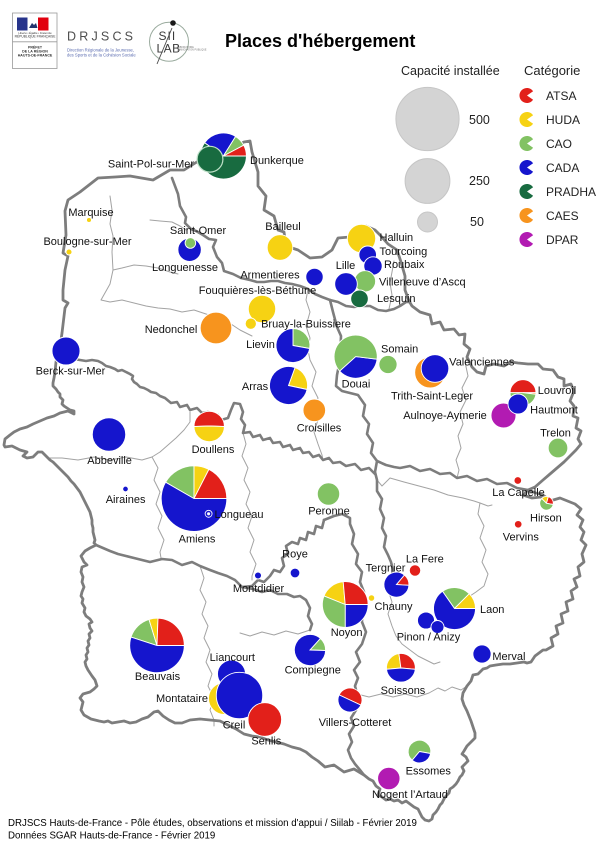  I want to click on svg-text: Soissons, so click(403, 691).